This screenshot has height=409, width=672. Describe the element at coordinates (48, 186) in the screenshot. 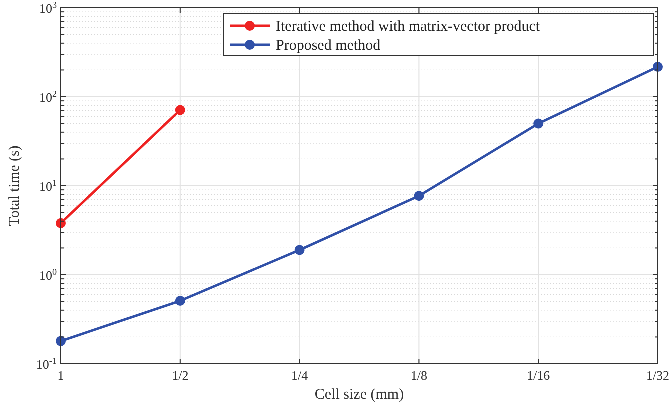

I see `y-tick-label: 10$^{1}$` at that location.